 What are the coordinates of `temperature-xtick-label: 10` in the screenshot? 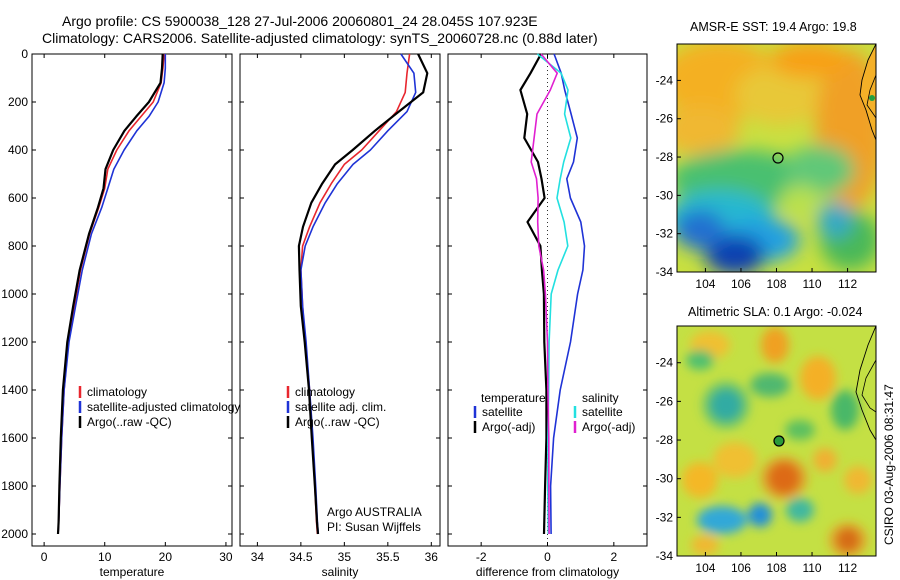 It's located at (105, 557).